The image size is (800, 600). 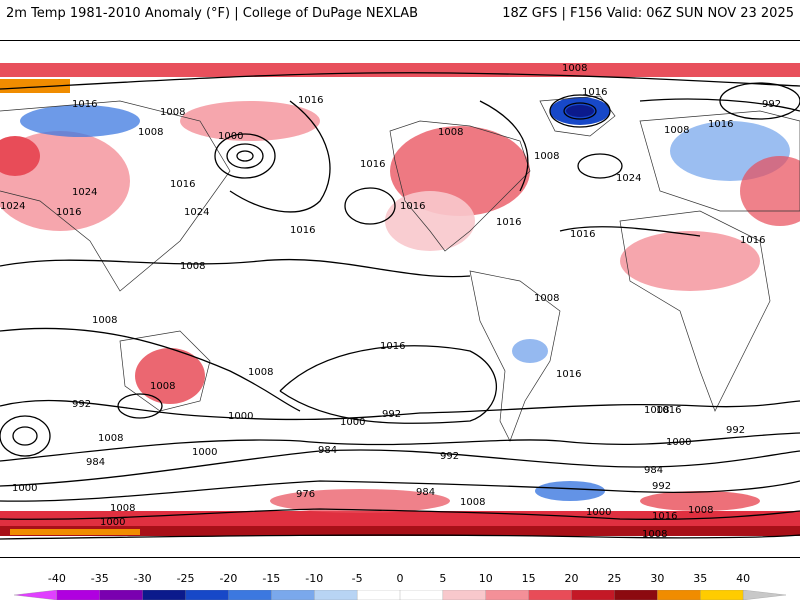 I want to click on legend-tick-label: 10, so click(x=485, y=578).